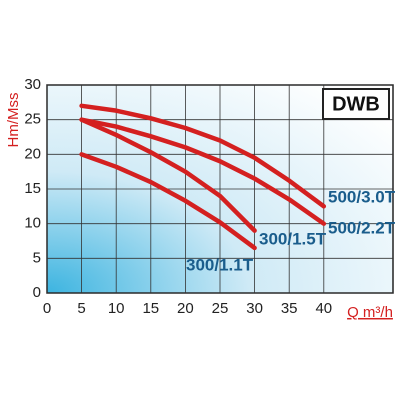  Describe the element at coordinates (293, 238) in the screenshot. I see `series-label: 300/1.5T` at that location.